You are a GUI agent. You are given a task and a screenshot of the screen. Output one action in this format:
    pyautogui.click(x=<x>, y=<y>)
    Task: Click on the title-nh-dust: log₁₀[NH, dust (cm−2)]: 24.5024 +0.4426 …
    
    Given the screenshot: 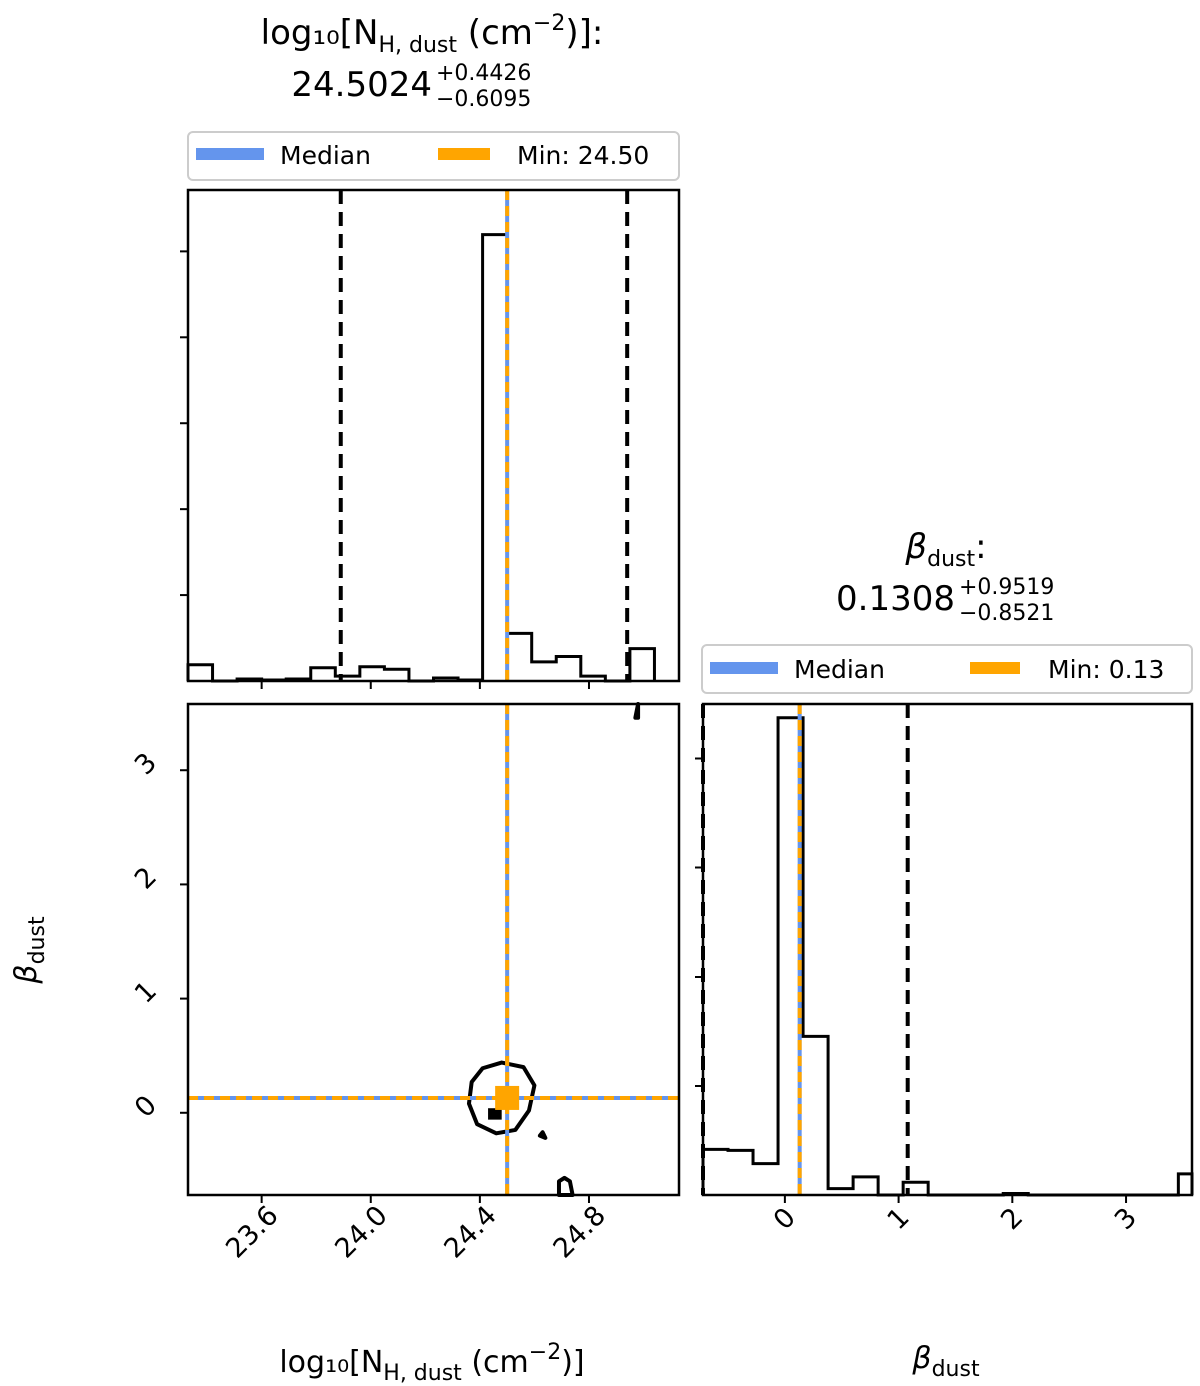 What is the action you would take?
    pyautogui.click(x=432, y=61)
    